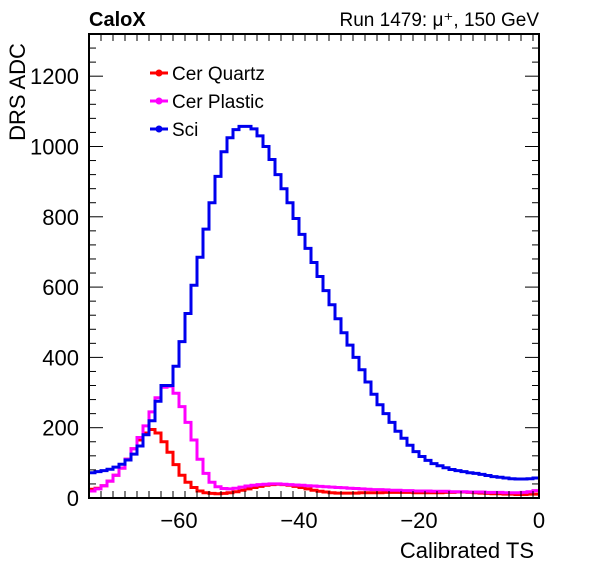  What do you see at coordinates (418, 520) in the screenshot?
I see `x-tick-label: −20` at bounding box center [418, 520].